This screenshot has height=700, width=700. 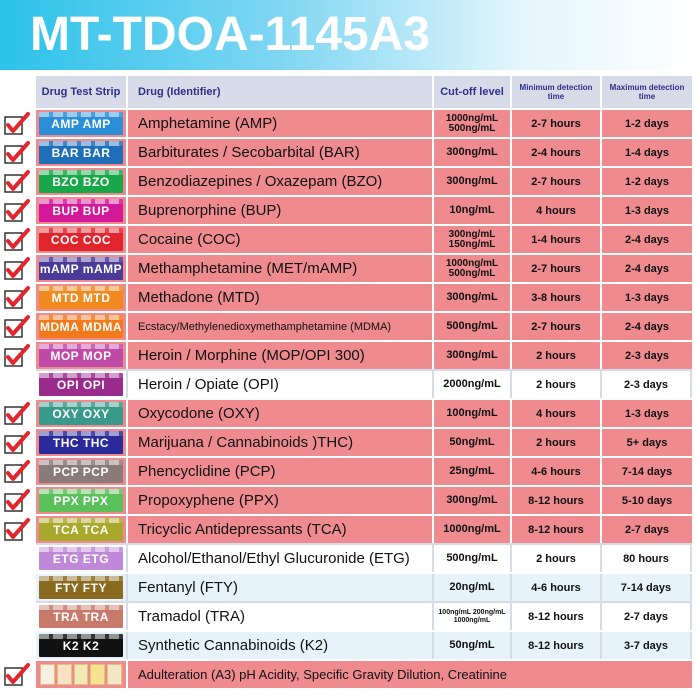 I want to click on drug-name: Heroin / Opiate (OPI), so click(x=281, y=384).